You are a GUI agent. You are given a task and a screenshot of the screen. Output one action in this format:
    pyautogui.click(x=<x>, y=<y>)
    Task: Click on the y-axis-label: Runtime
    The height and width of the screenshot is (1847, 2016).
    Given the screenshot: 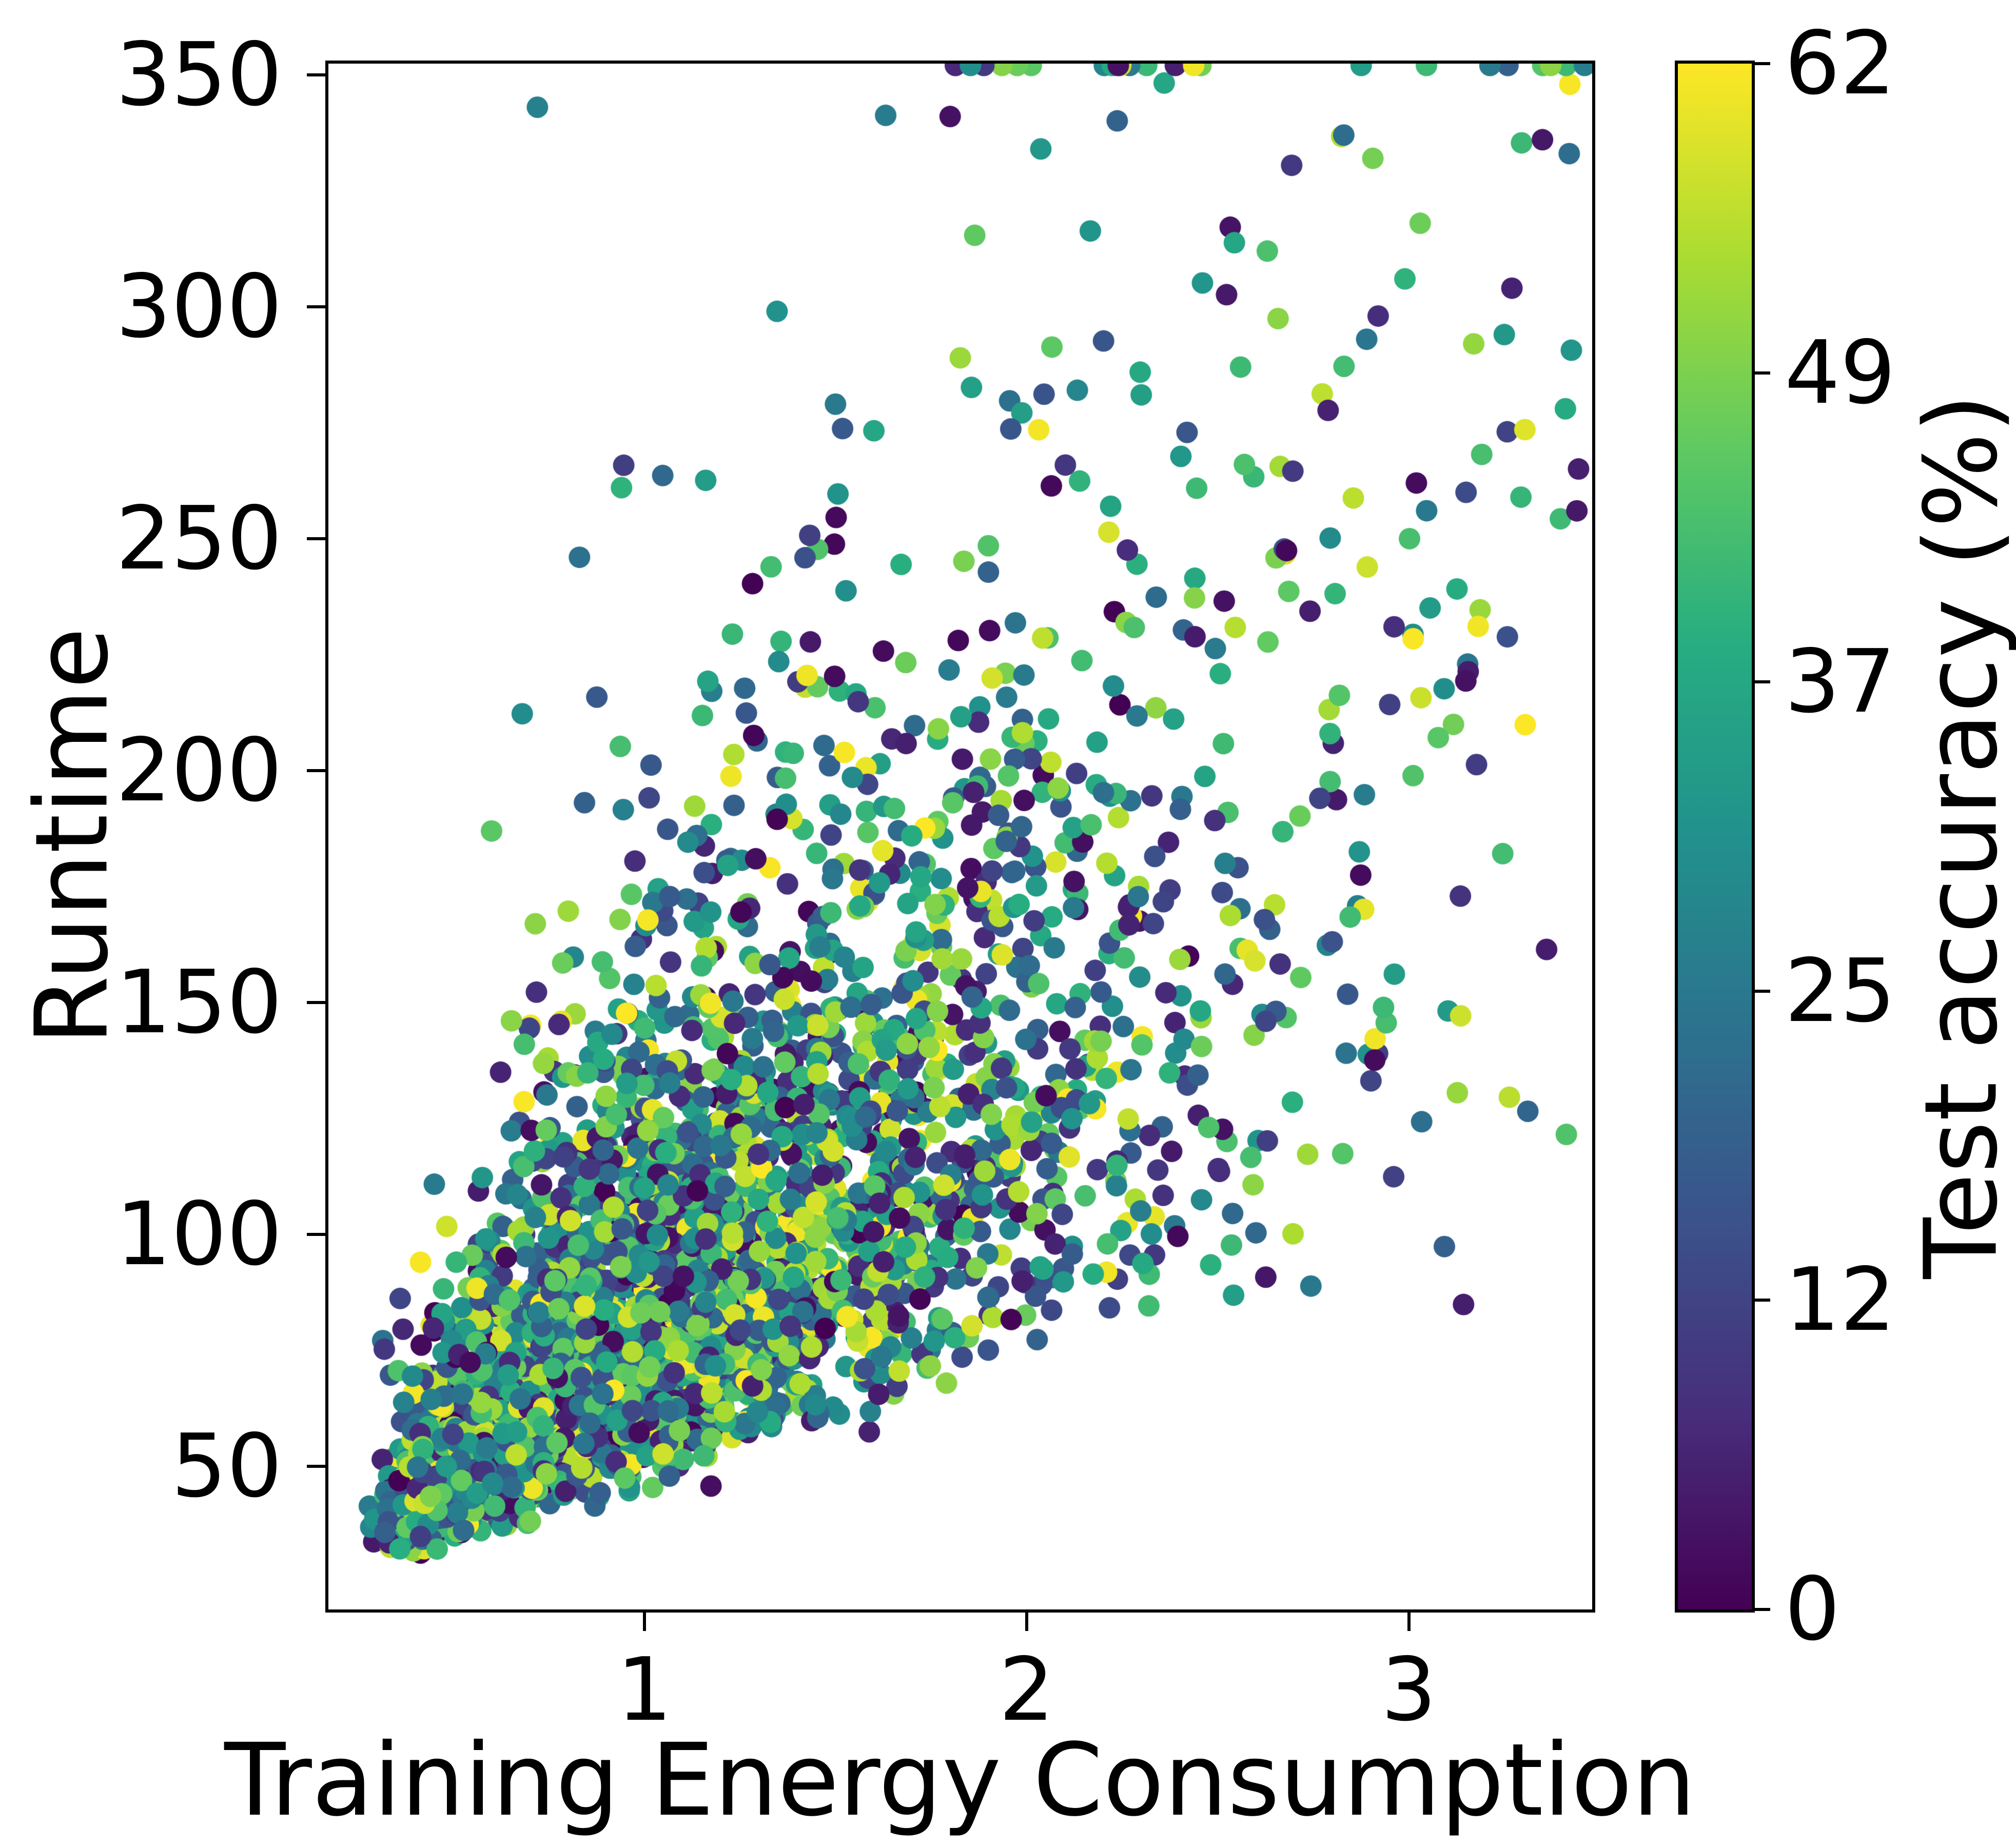 What is the action you would take?
    pyautogui.click(x=72, y=836)
    